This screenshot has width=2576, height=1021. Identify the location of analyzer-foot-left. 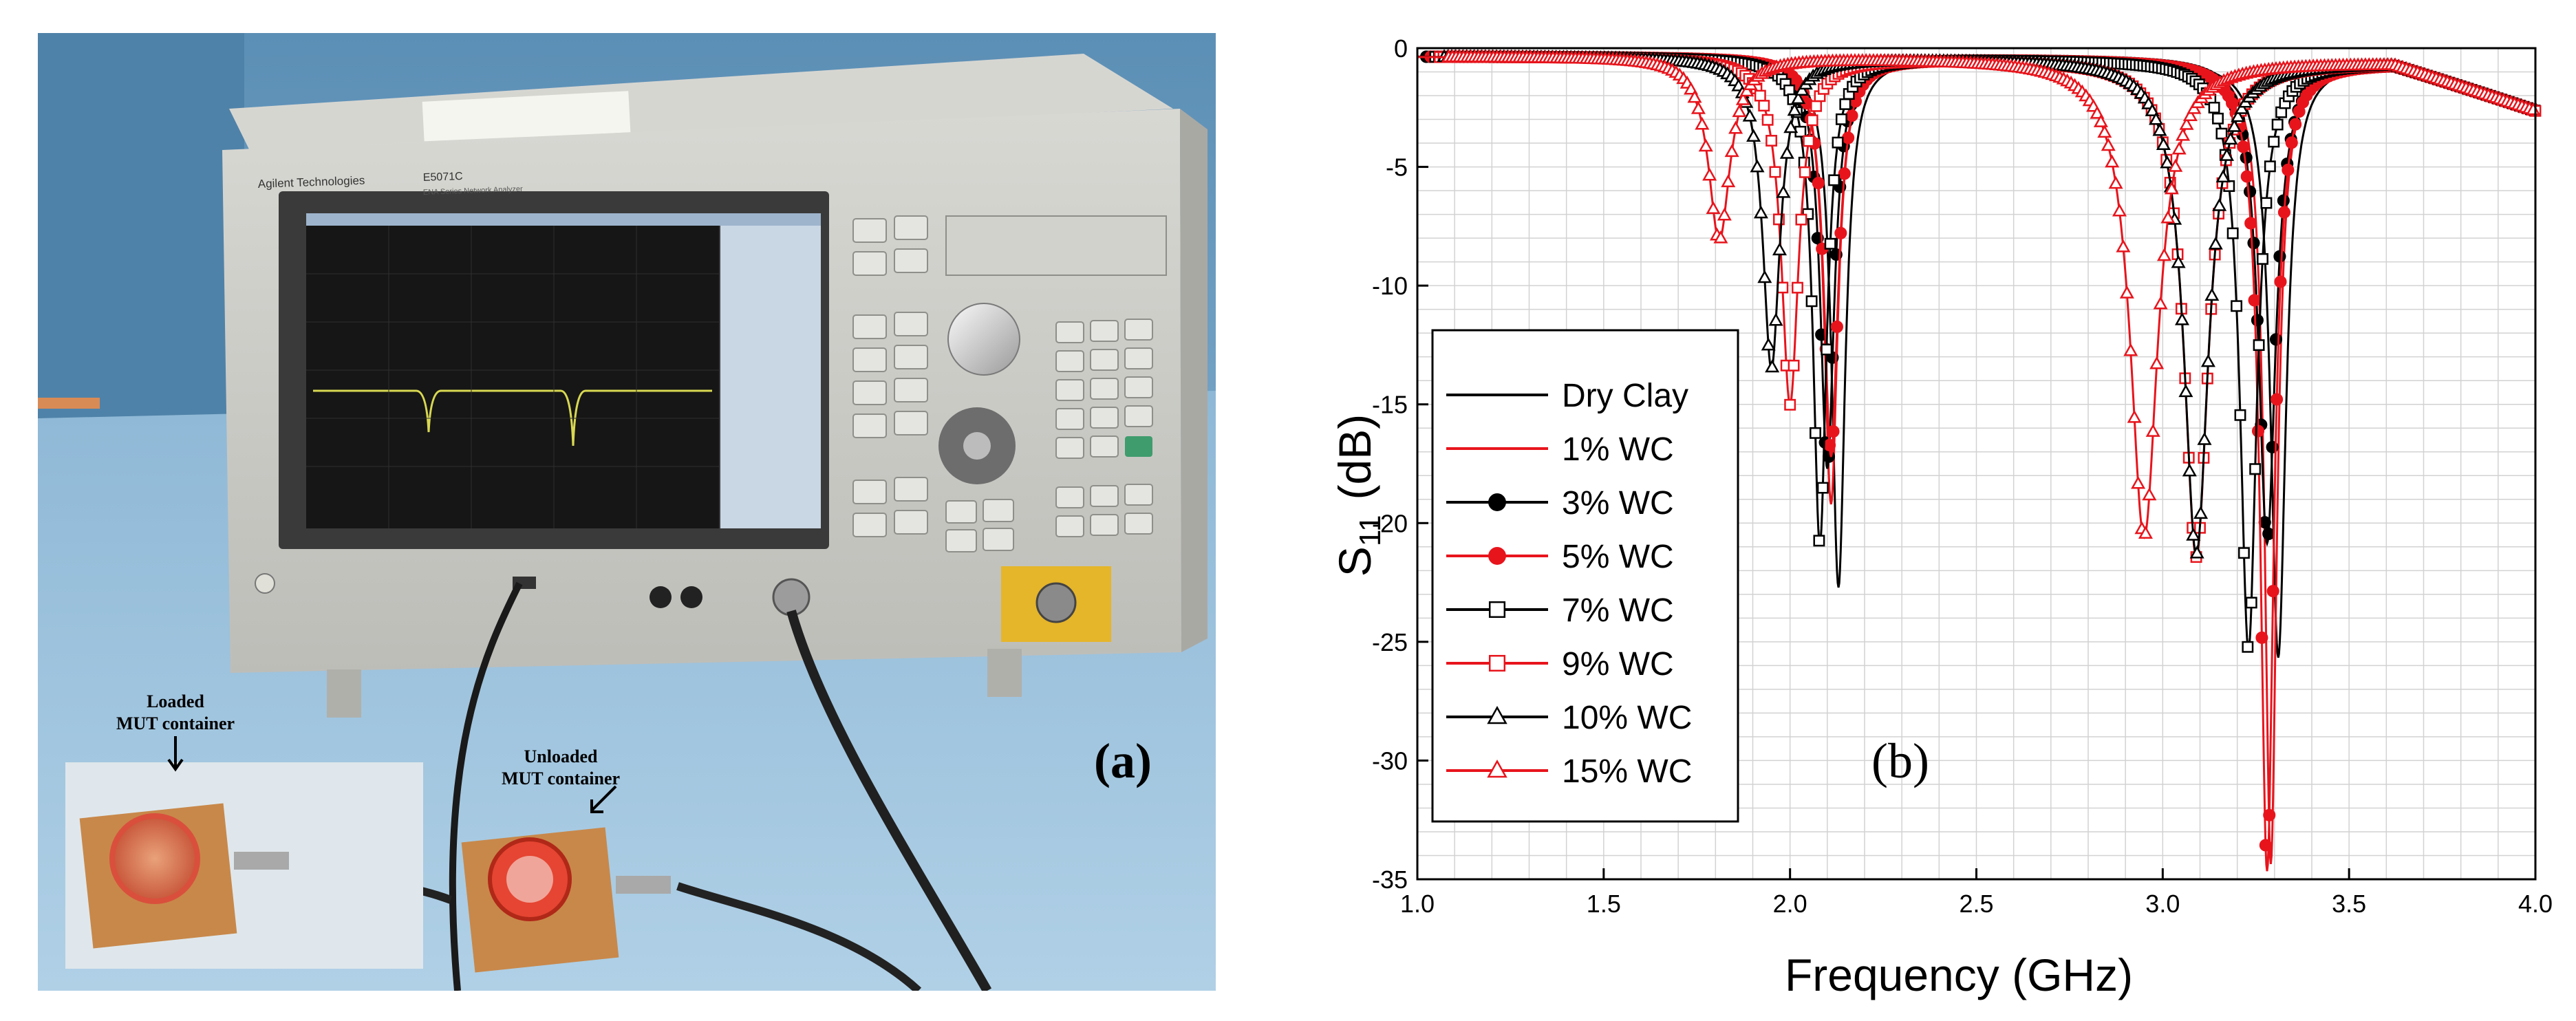
(344, 693).